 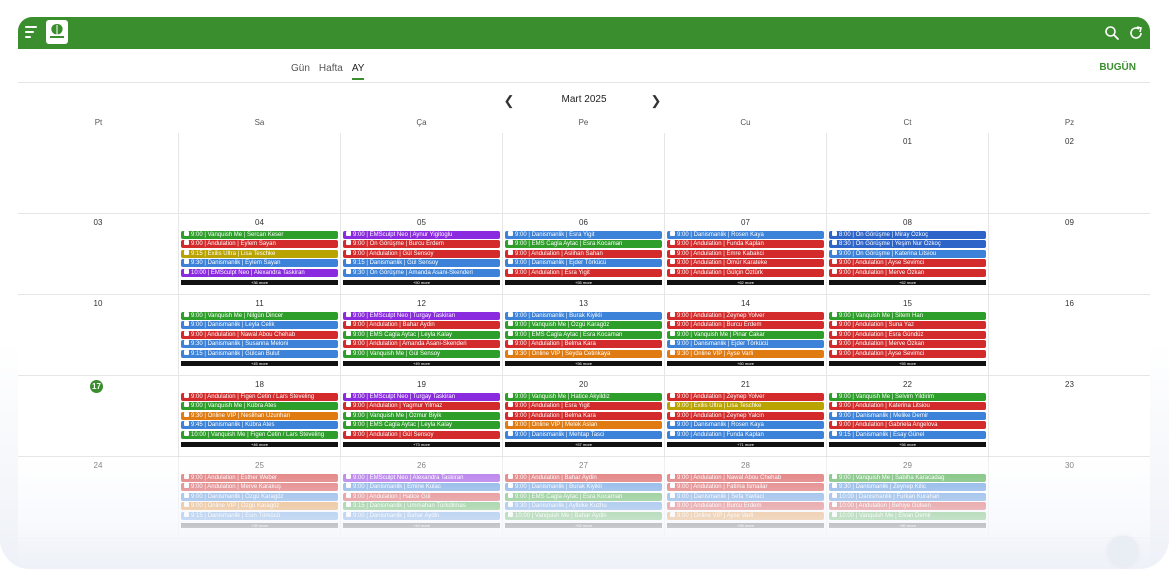 I want to click on calendar-event: 9:00 | Andulation | Eylem Sayan, so click(x=259, y=244).